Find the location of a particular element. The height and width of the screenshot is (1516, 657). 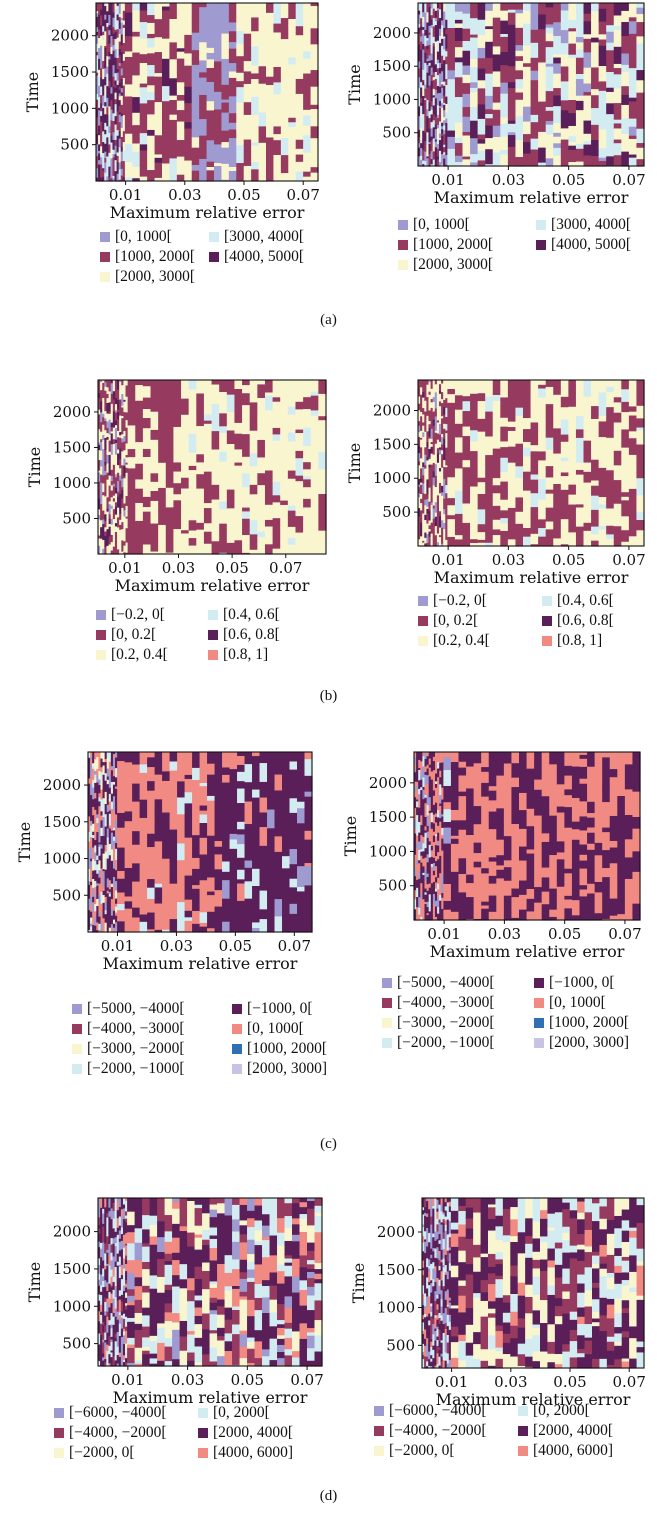

legend-label: [0.6, 0.8[ is located at coordinates (251, 634).